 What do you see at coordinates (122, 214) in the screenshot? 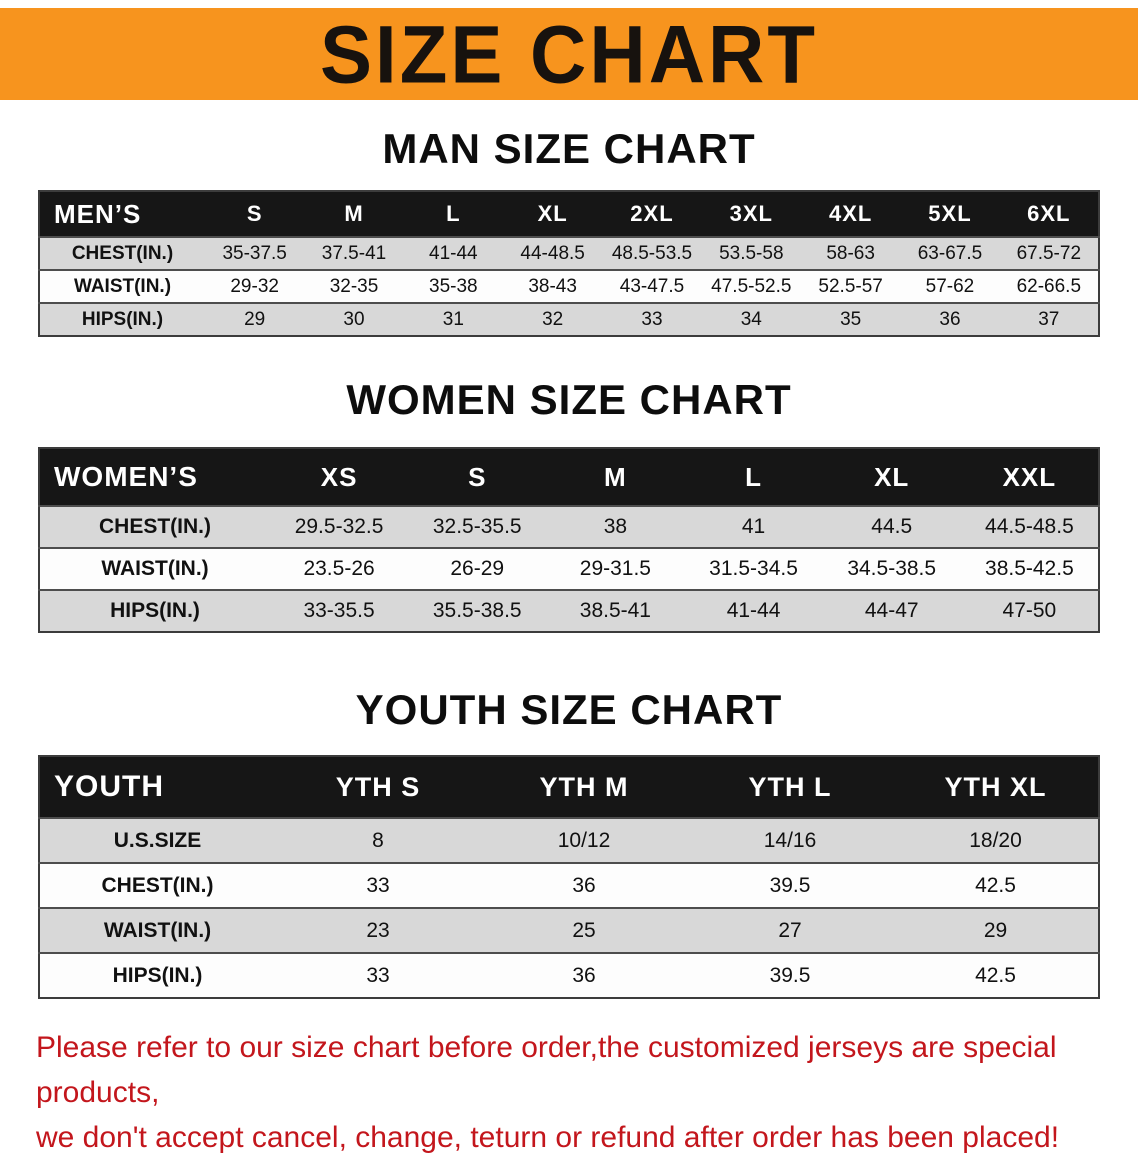
I see `table-corner-label: MEN’S` at bounding box center [122, 214].